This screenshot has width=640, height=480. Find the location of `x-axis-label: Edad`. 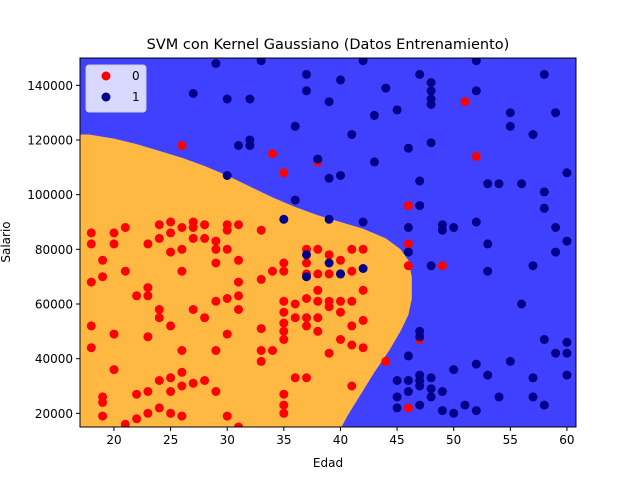

x-axis-label: Edad is located at coordinates (328, 463).